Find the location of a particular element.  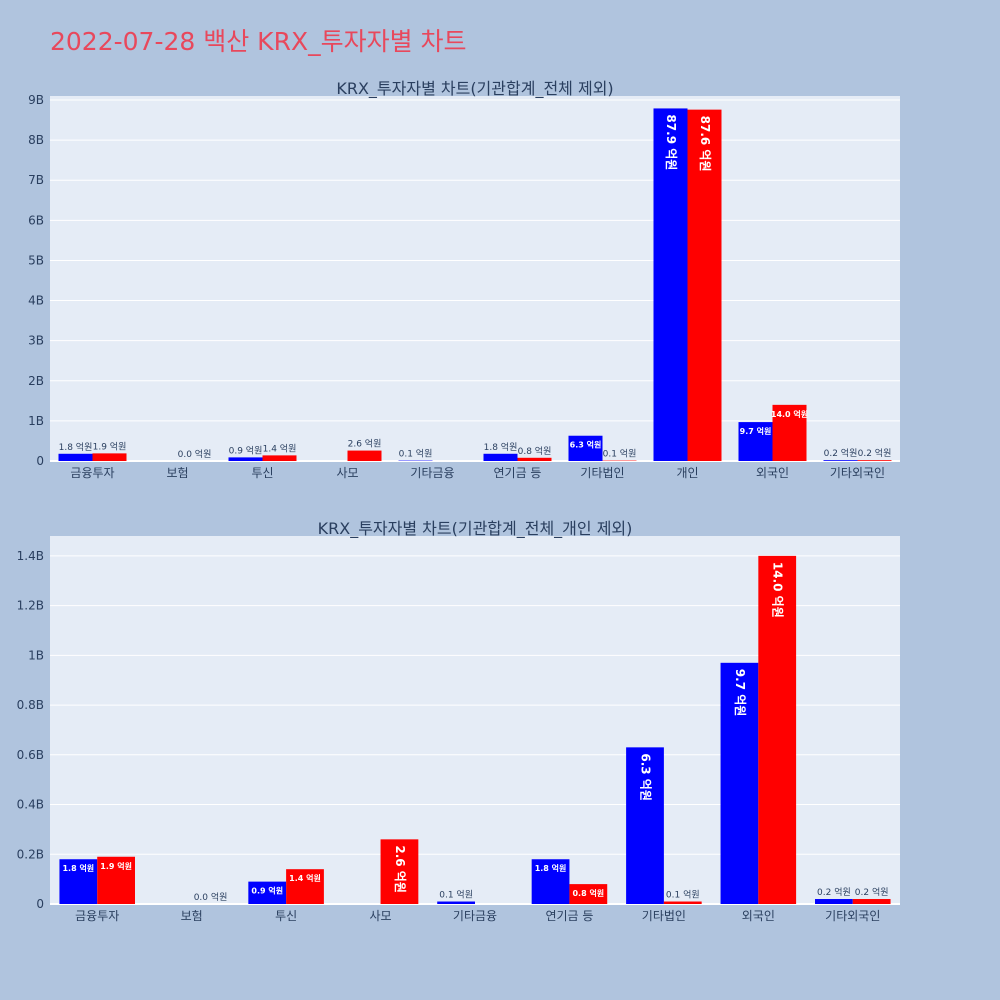

chart2-data-label: 14.0 억원 is located at coordinates (778, 590).